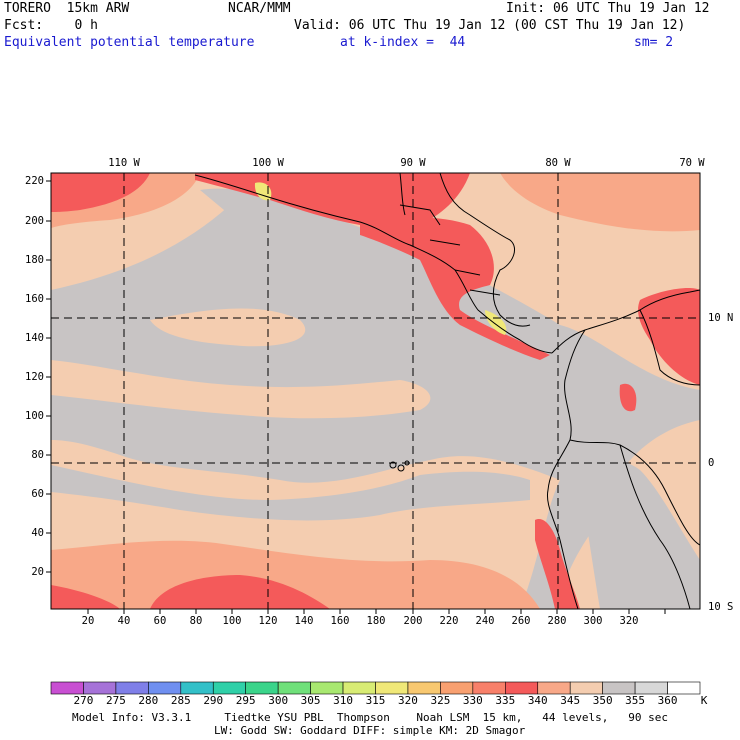 This screenshot has width=740, height=740. I want to click on x-tick: 20, so click(88, 621).